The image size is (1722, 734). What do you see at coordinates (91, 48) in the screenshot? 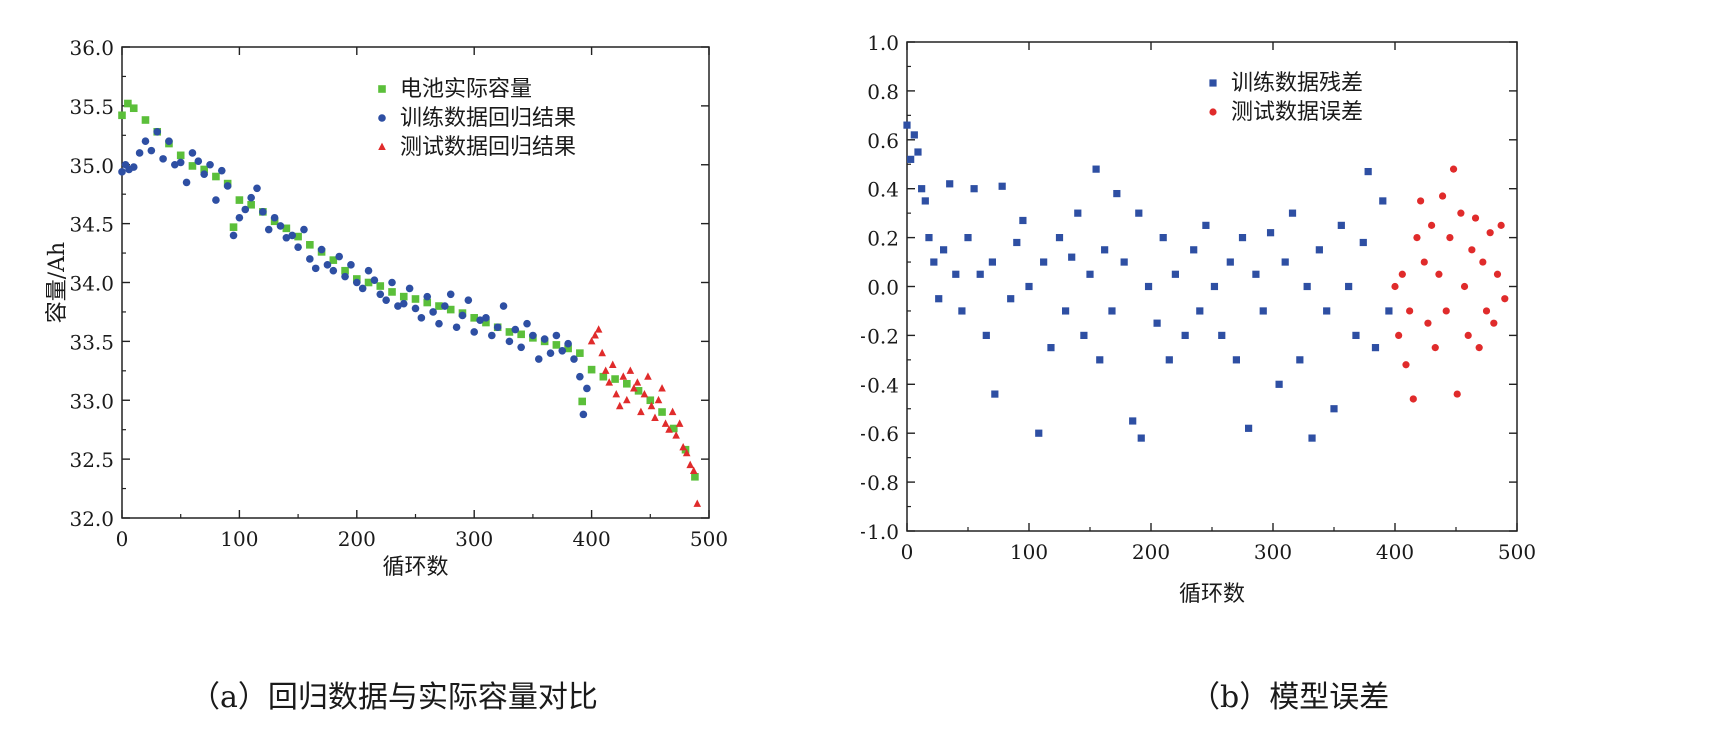
I see `y-tick-label: 36.0` at bounding box center [91, 48].